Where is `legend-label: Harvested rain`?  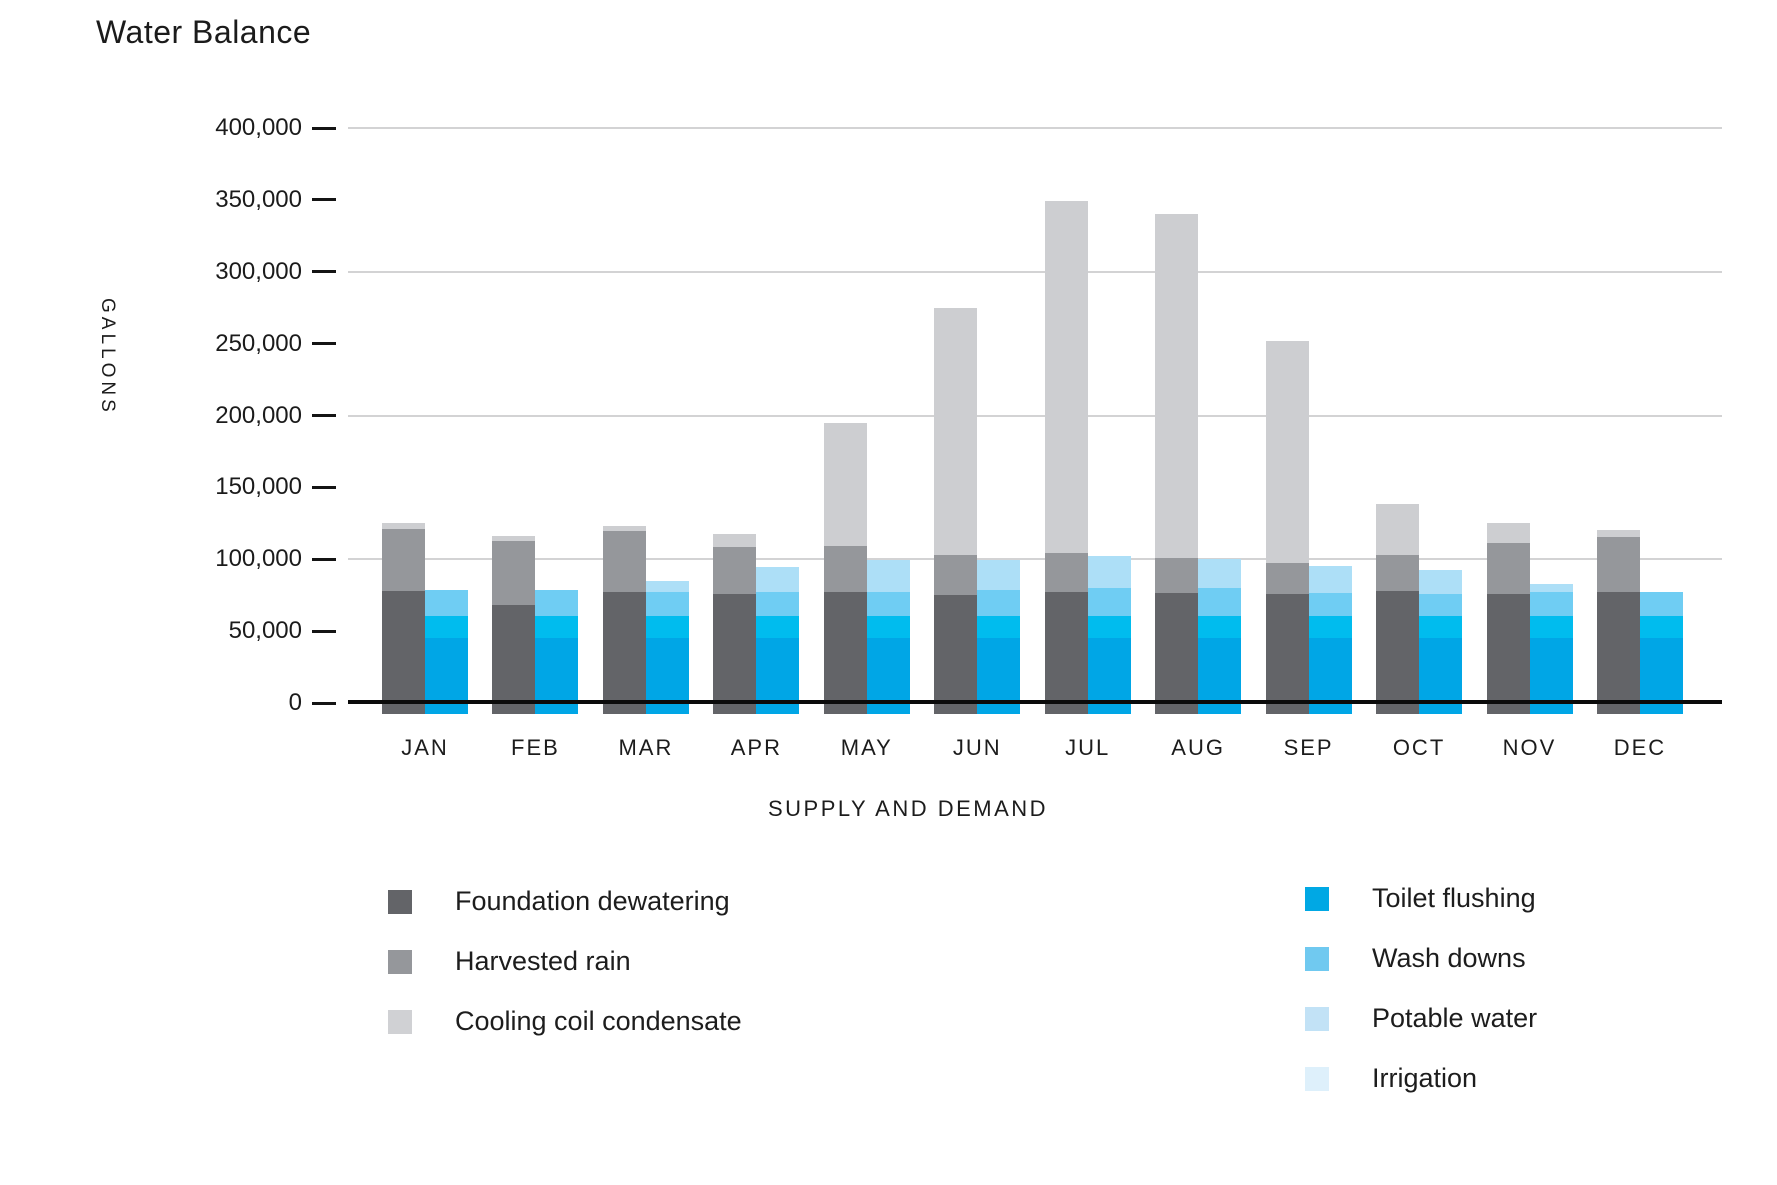
legend-label: Harvested rain is located at coordinates (543, 961).